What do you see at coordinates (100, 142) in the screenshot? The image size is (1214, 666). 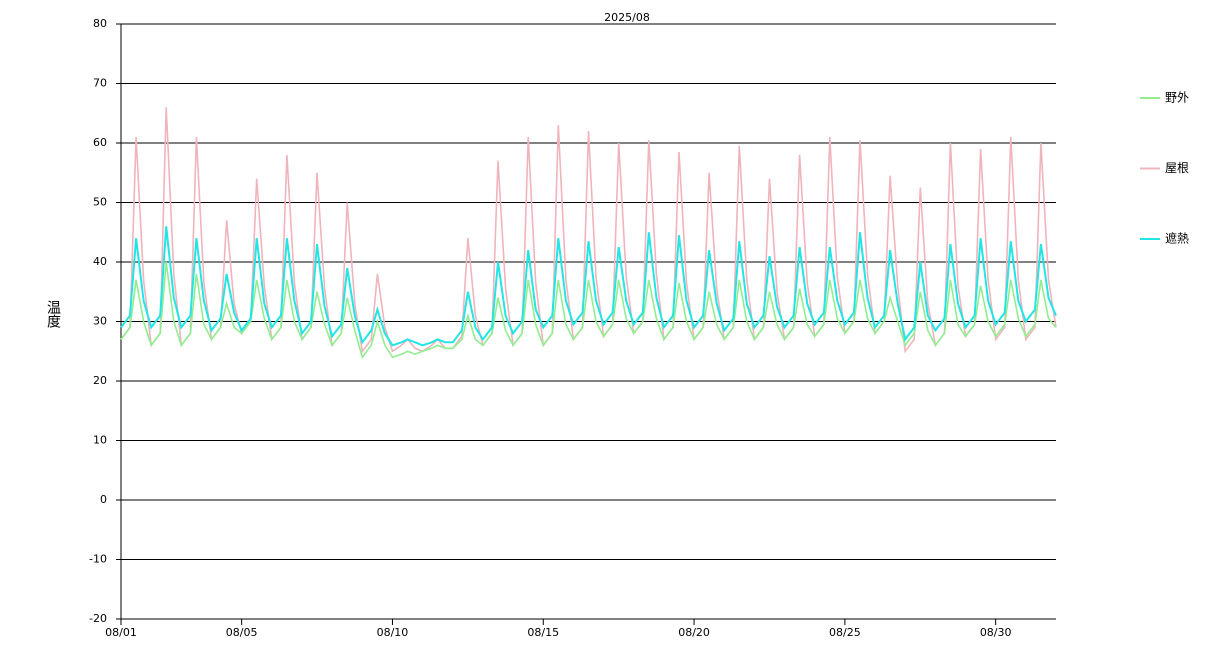 I see `y-tick-label: 60` at bounding box center [100, 142].